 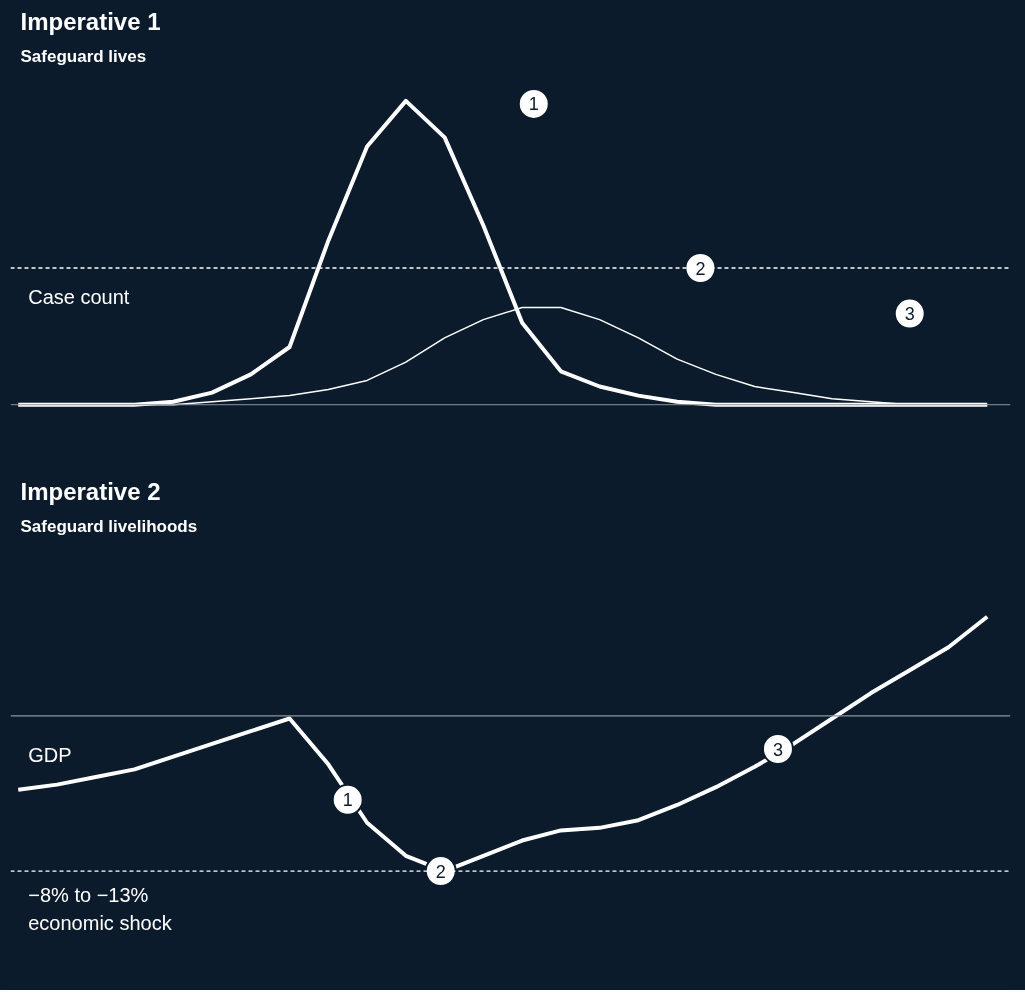 I want to click on ref-line-label: −8% to −13% economic shock, so click(x=100, y=909).